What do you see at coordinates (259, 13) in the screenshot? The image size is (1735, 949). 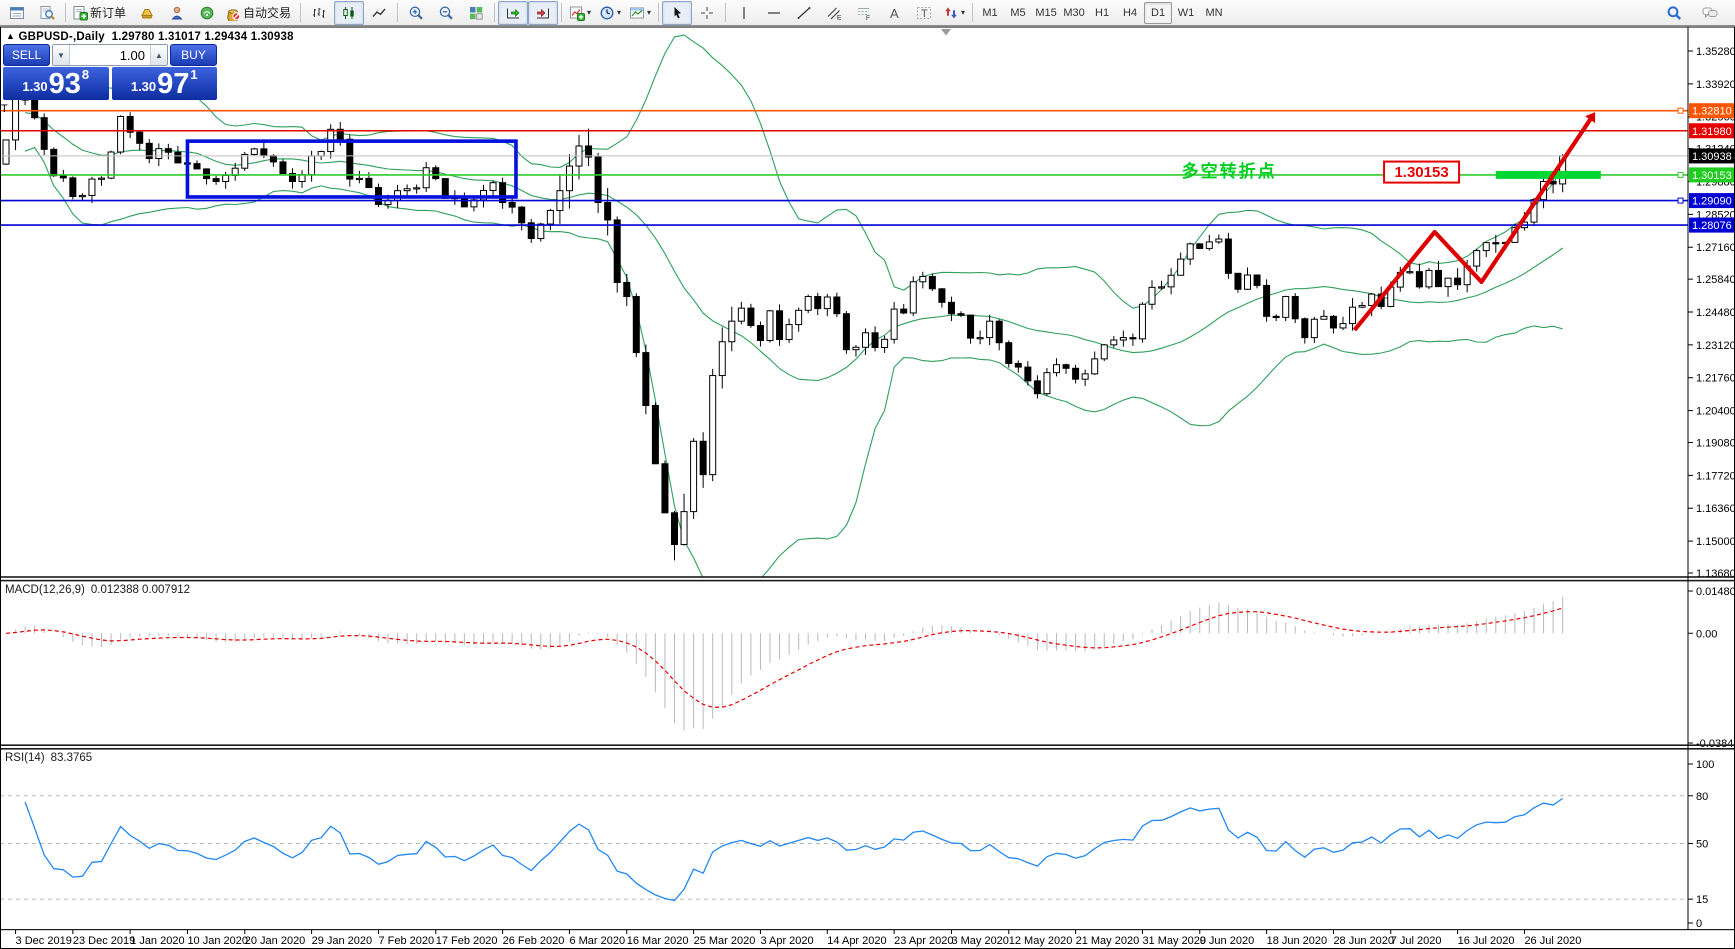 I see `auto-trading-button: 自动交易` at bounding box center [259, 13].